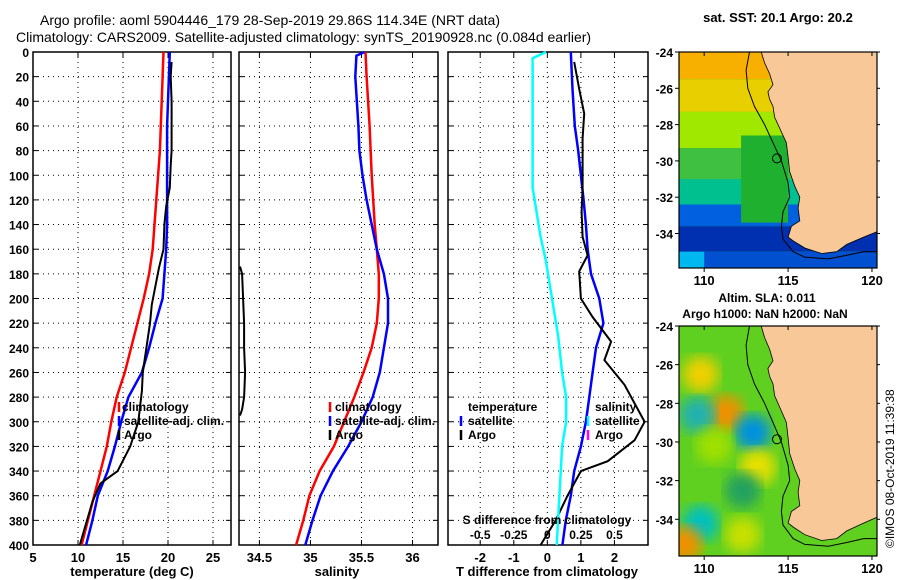 The image size is (900, 580). What do you see at coordinates (19, 349) in the screenshot?
I see `depth-tick-label: 240` at bounding box center [19, 349].